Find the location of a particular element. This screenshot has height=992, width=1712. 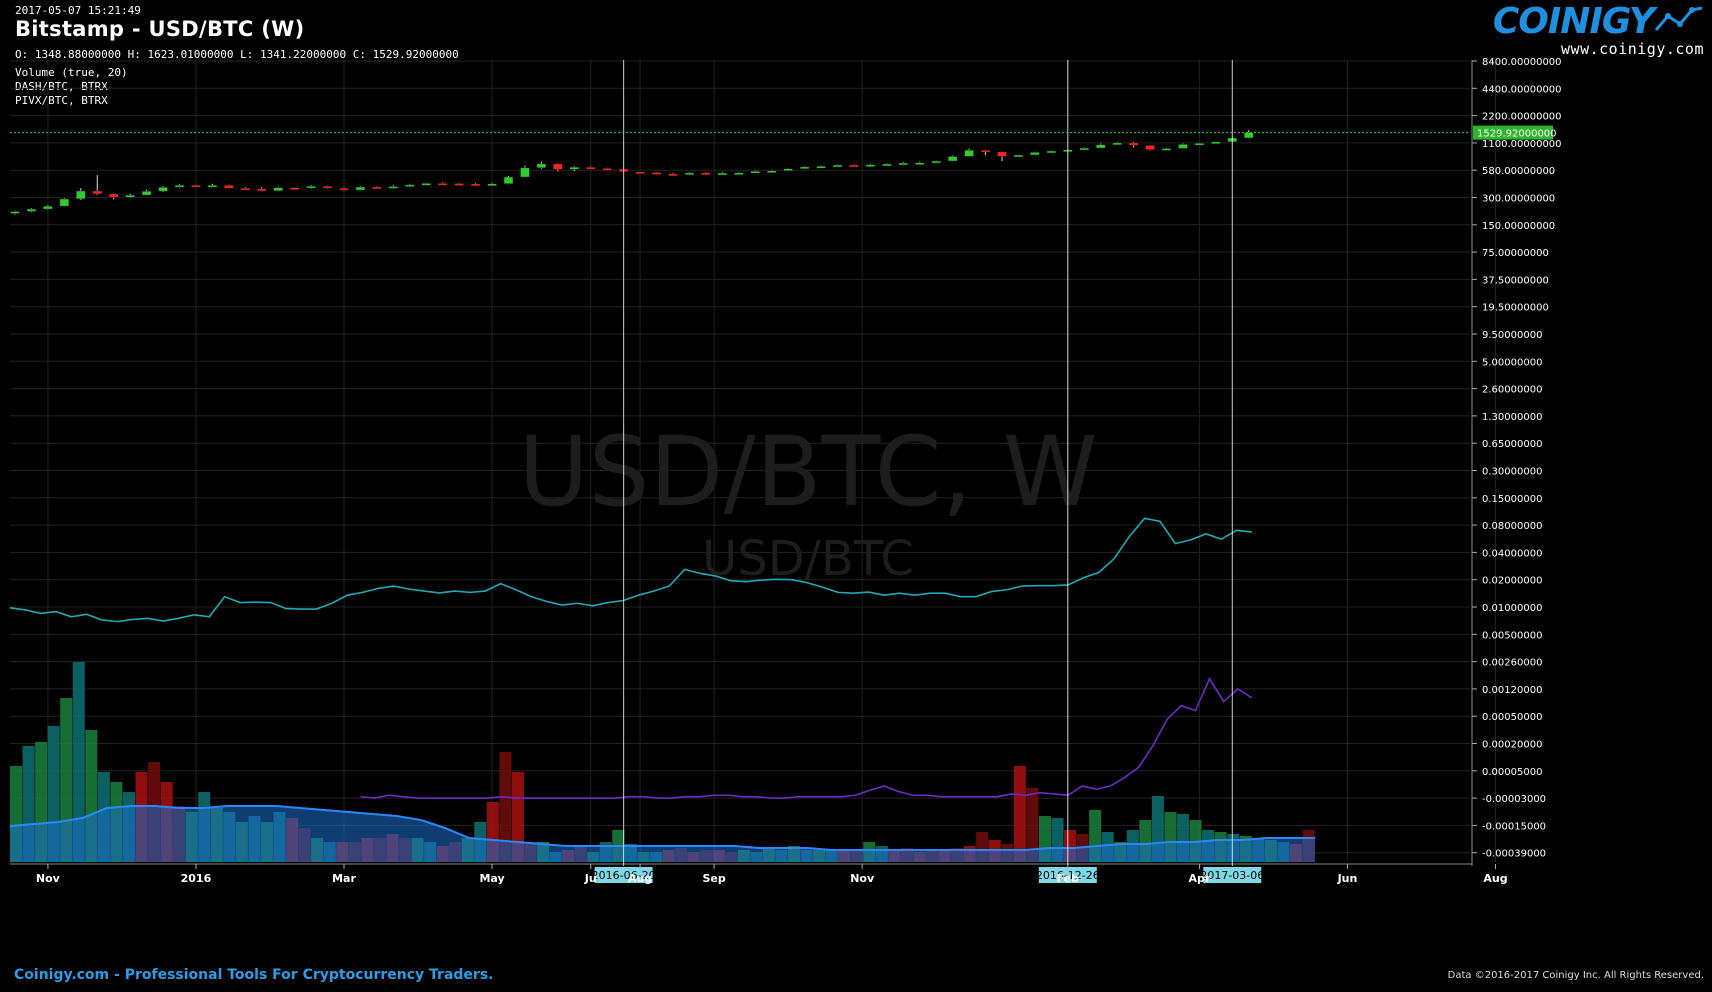

dash-series is located at coordinates (631, 570).